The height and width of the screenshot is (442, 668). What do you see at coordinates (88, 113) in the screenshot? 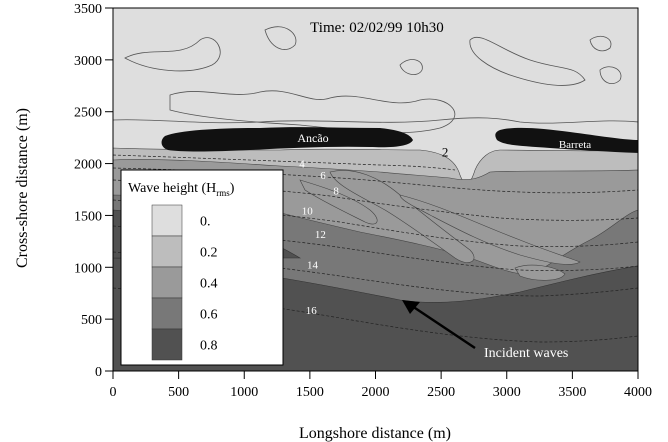
I see `y-tick-label: 2500` at bounding box center [88, 113].